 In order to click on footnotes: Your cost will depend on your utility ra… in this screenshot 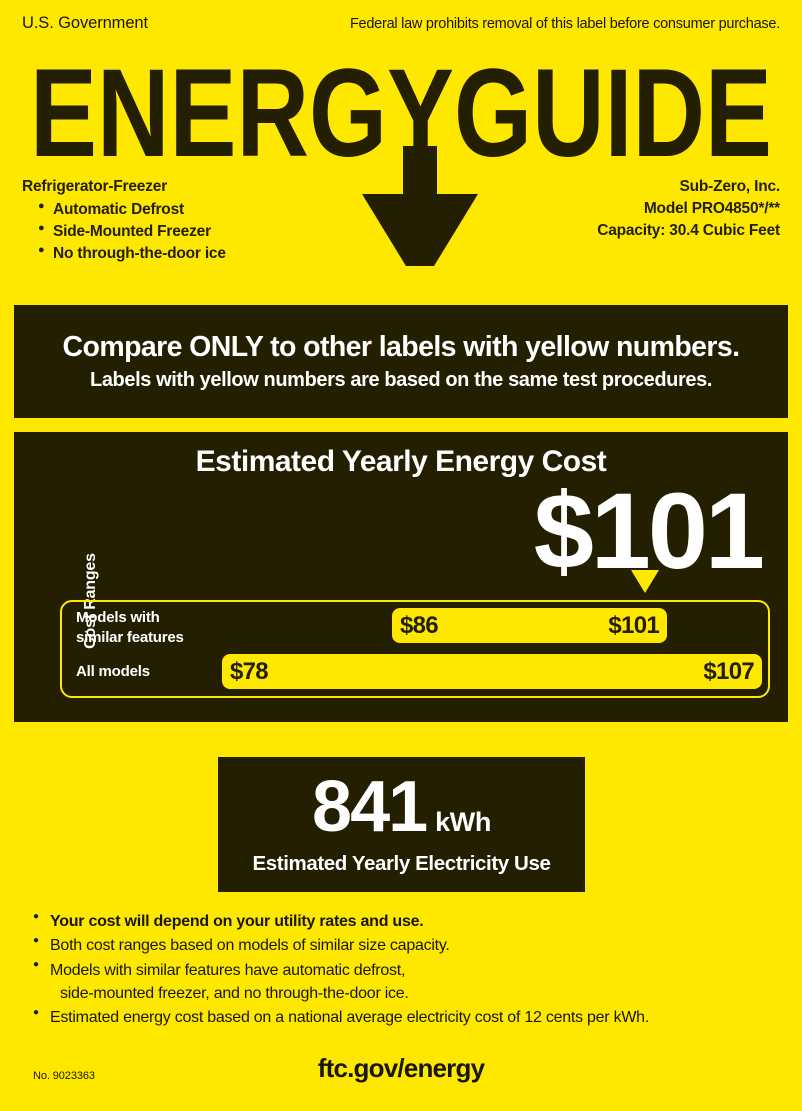, I will do `click(407, 970)`.